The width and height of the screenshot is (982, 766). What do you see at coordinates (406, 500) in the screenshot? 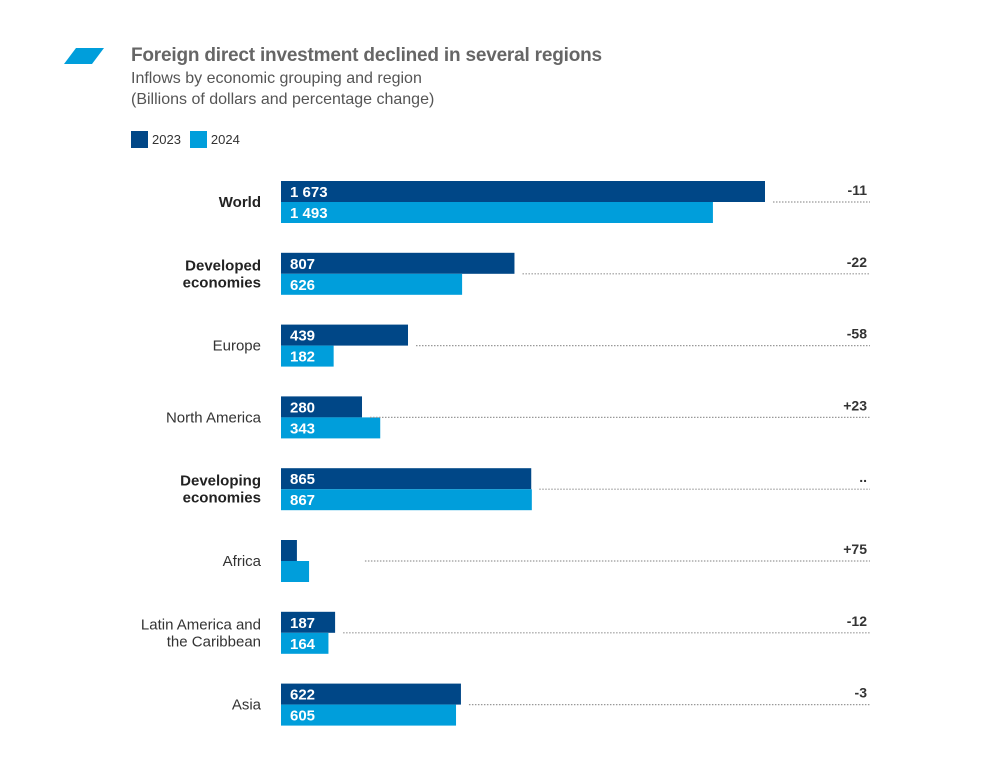
I see `bar-2024-developing-economies` at bounding box center [406, 500].